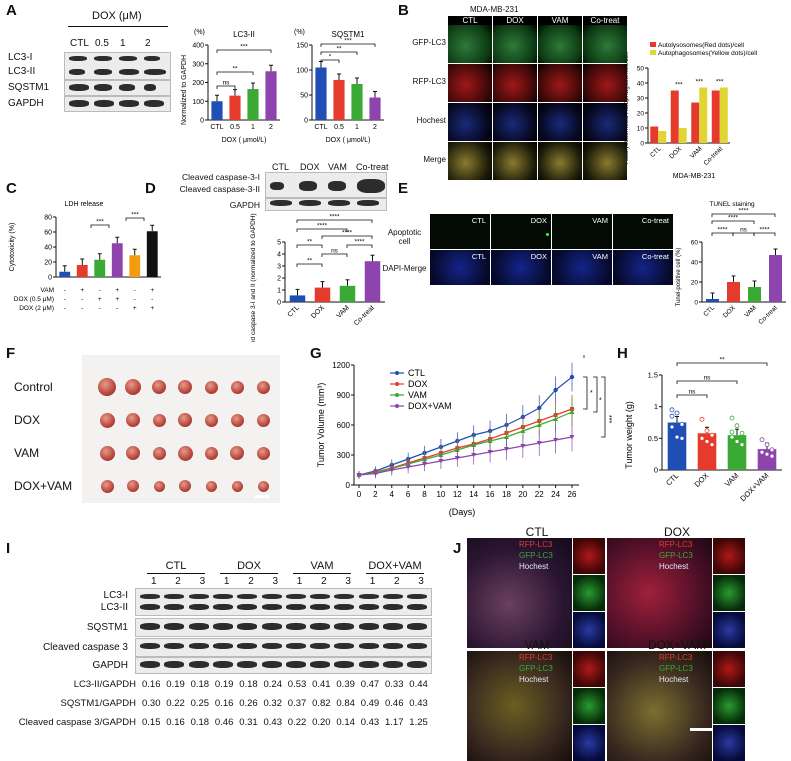 This screenshot has width=791, height=761. What do you see at coordinates (440, 494) in the screenshot?
I see `x-tick-label: 10` at bounding box center [440, 494].